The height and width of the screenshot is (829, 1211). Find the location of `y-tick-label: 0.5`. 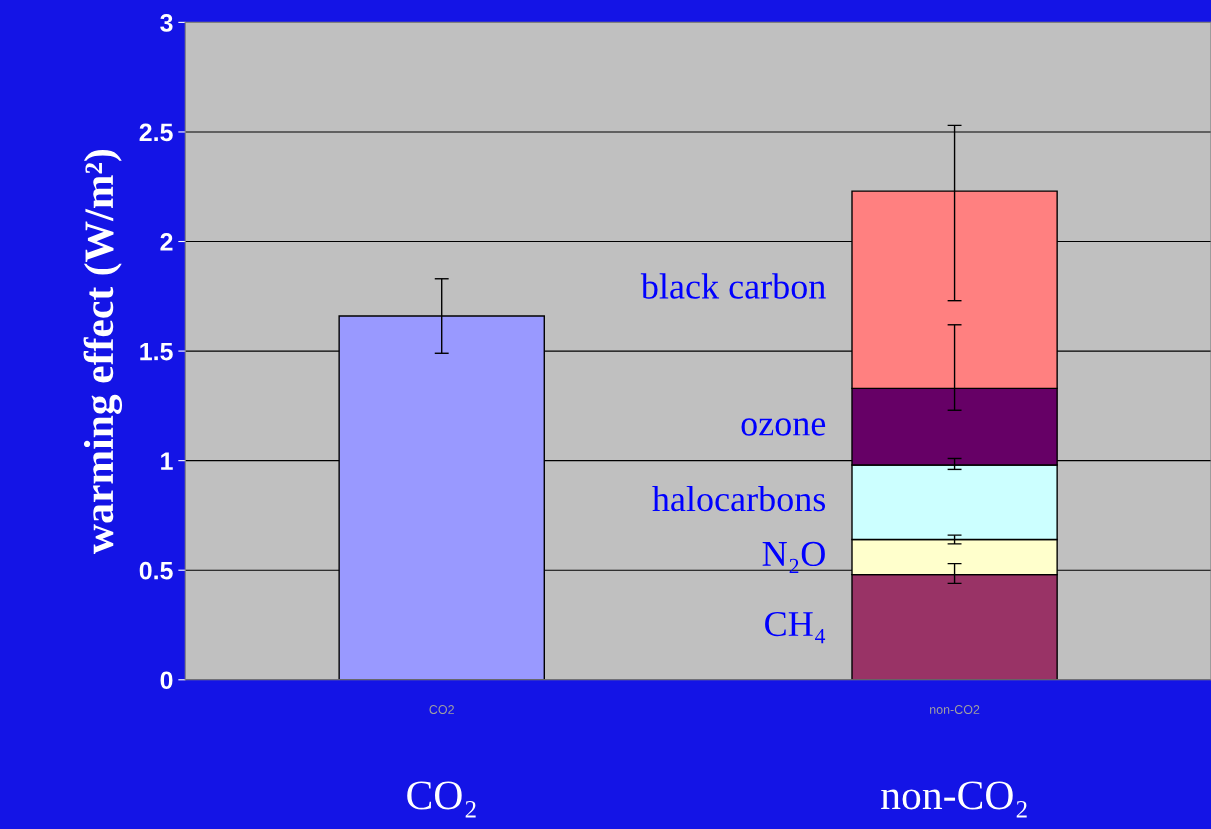

y-tick-label: 0.5 is located at coordinates (156, 570).